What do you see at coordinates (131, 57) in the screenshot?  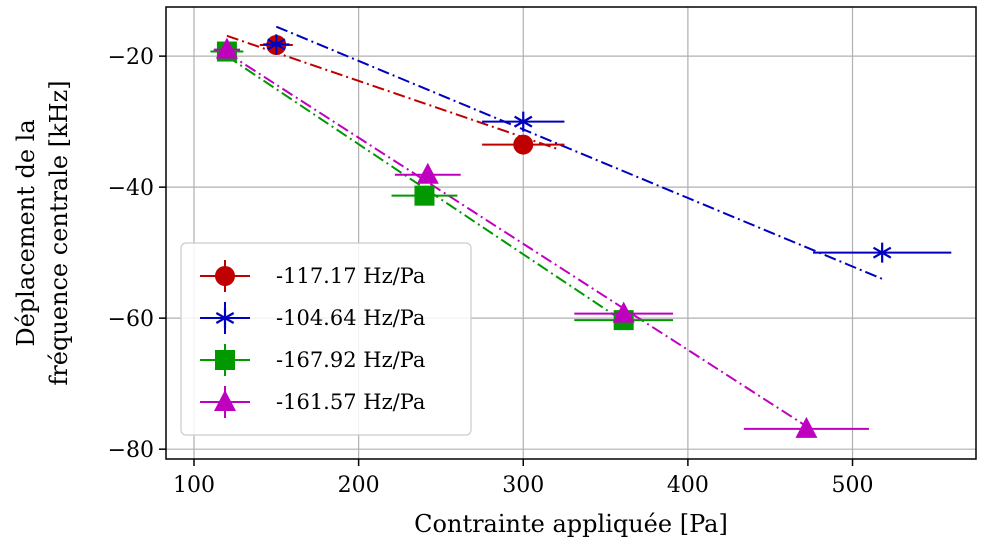 I see `y-tick-label: −20` at bounding box center [131, 57].